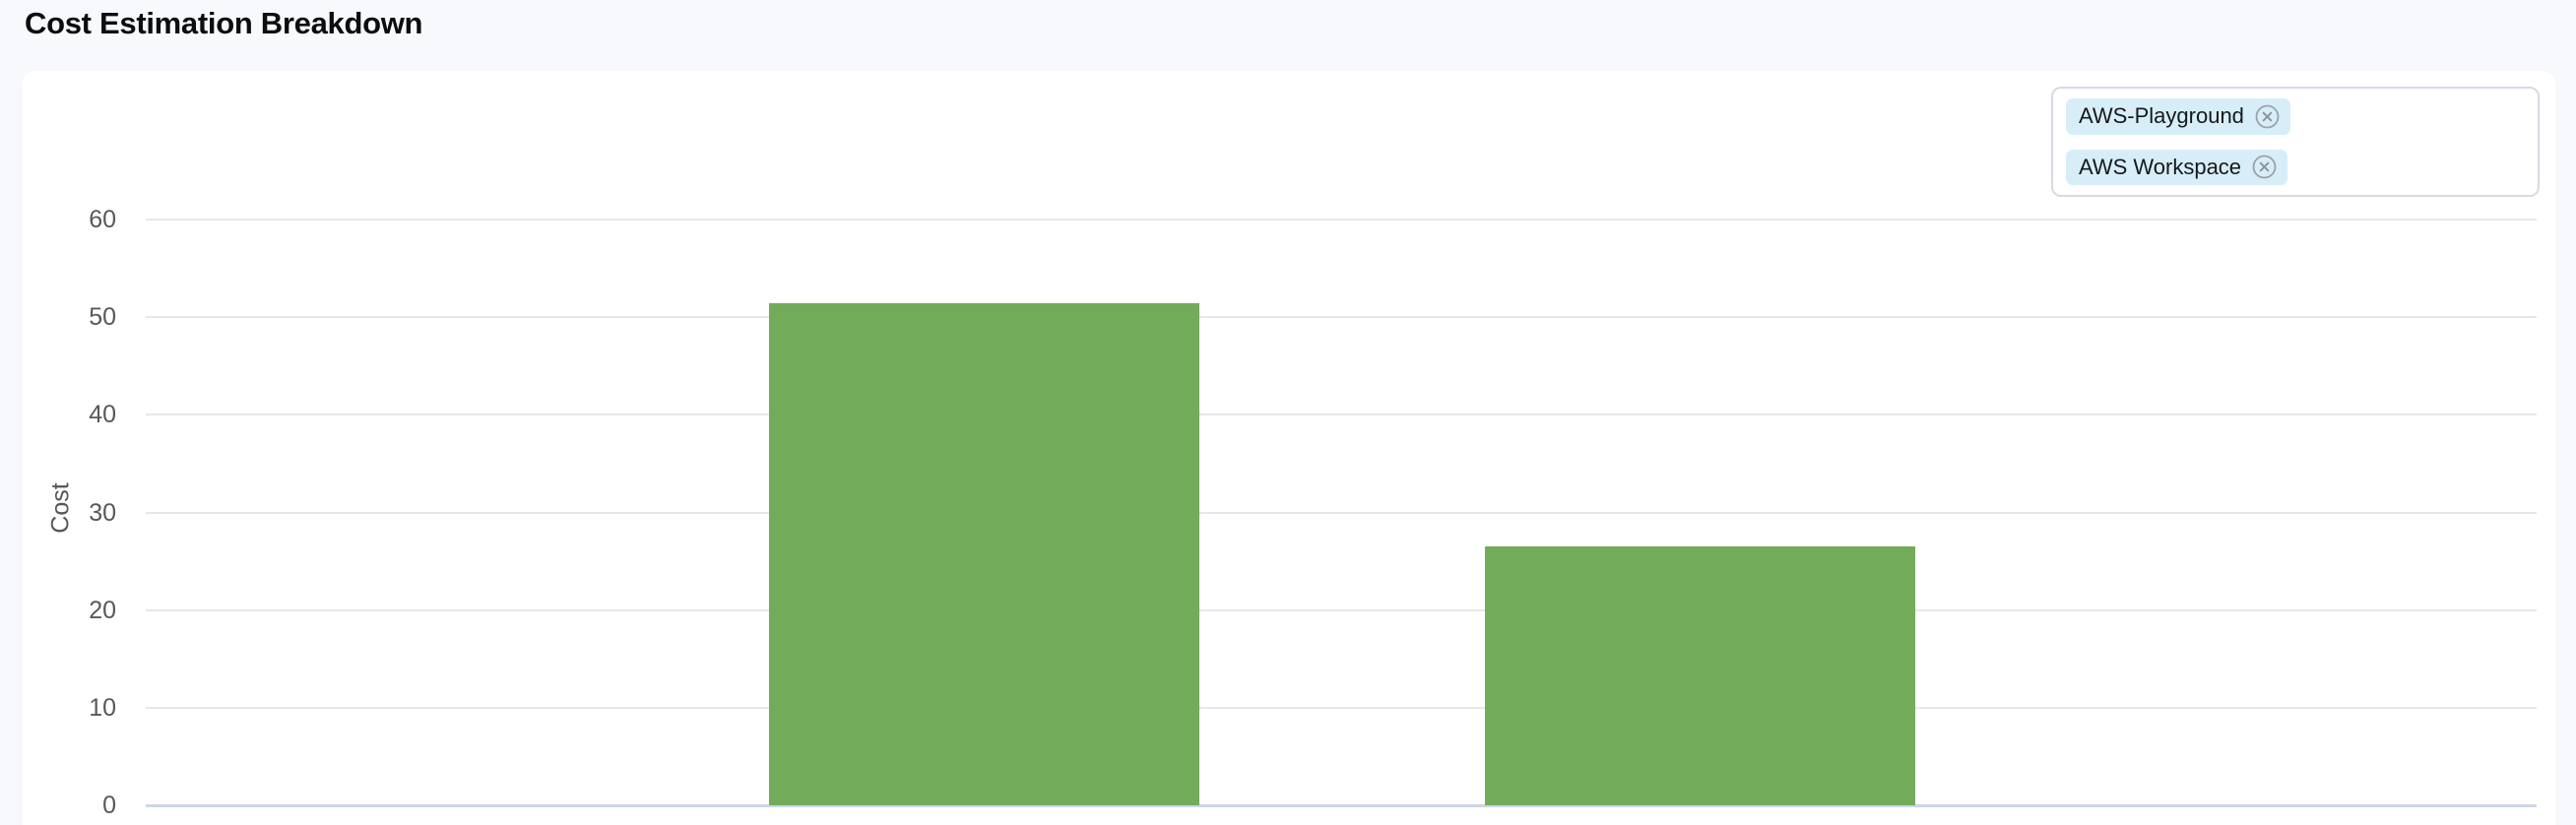 The height and width of the screenshot is (825, 2576). What do you see at coordinates (2295, 142) in the screenshot?
I see `legend-filter-box: AWS-Playground AWS Workspace` at bounding box center [2295, 142].